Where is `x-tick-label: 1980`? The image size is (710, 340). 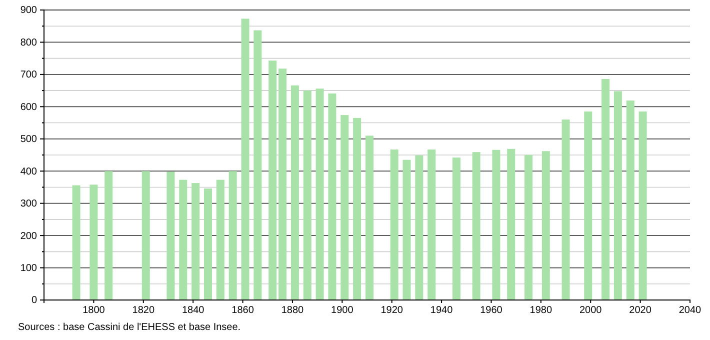
x-tick-label: 1980 is located at coordinates (541, 310).